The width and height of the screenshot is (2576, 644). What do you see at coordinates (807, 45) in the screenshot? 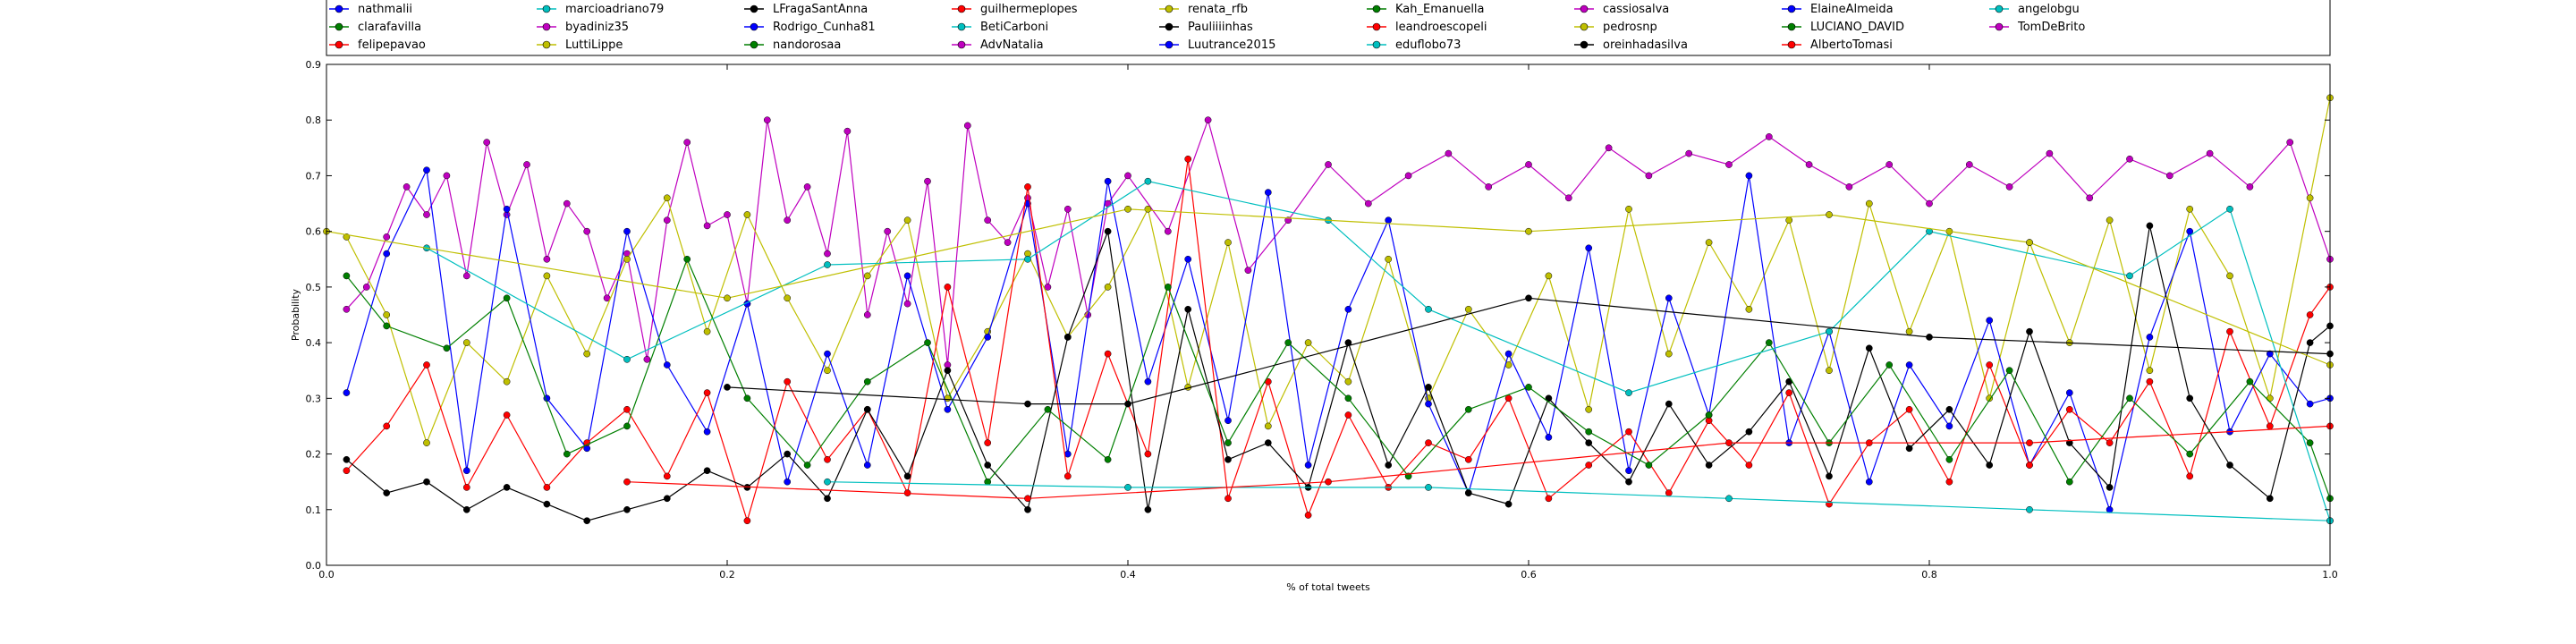
I see `legend-label: nandorosaa` at bounding box center [807, 45].